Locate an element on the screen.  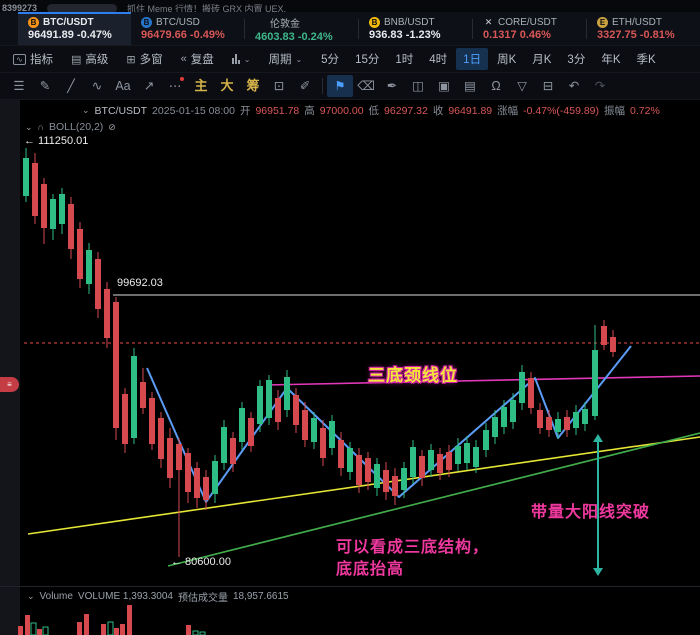
wave-tool-icon: ∿ is located at coordinates (97, 86).